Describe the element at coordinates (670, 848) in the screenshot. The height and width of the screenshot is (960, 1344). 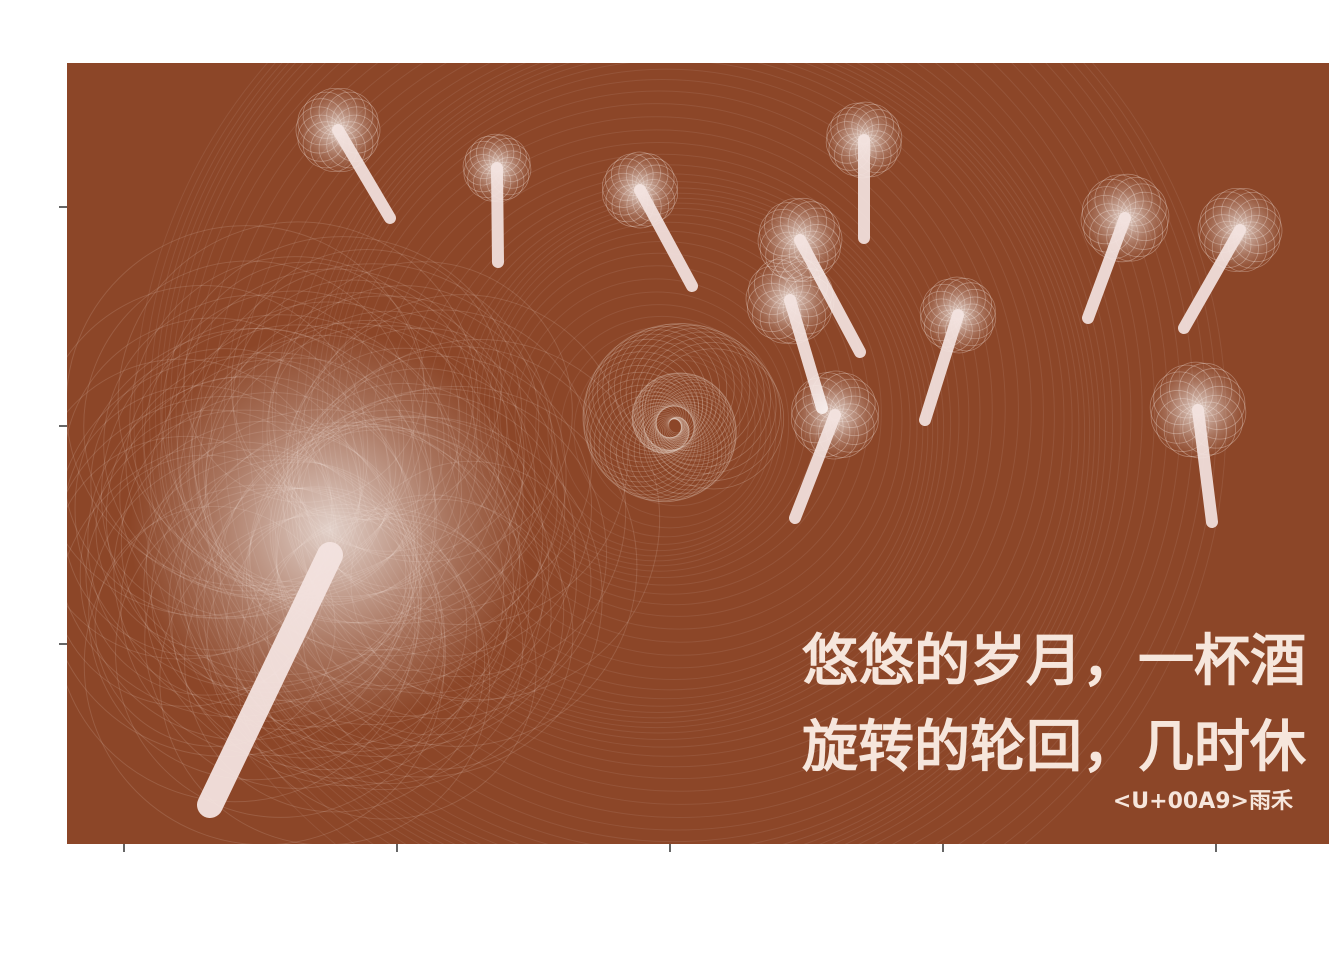
I see `x-axis-ticks` at that location.